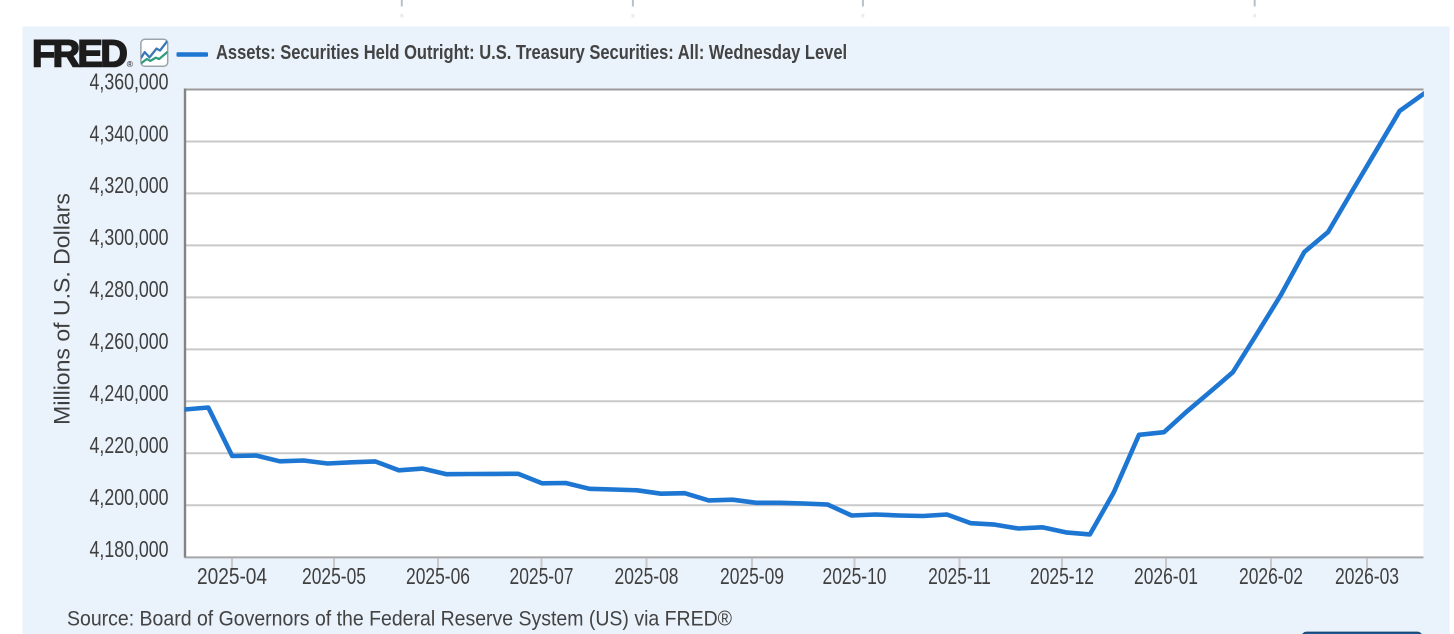 This screenshot has height=634, width=1454. I want to click on svg-text: 4,360,000, so click(129, 82).